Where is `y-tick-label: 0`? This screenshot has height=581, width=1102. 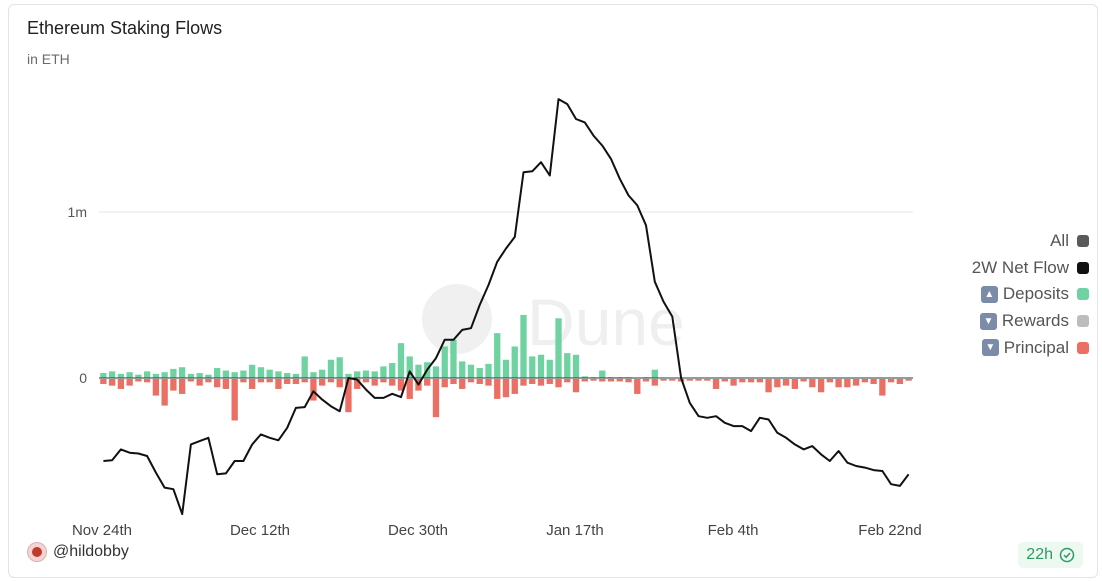 y-tick-label: 0 is located at coordinates (83, 378).